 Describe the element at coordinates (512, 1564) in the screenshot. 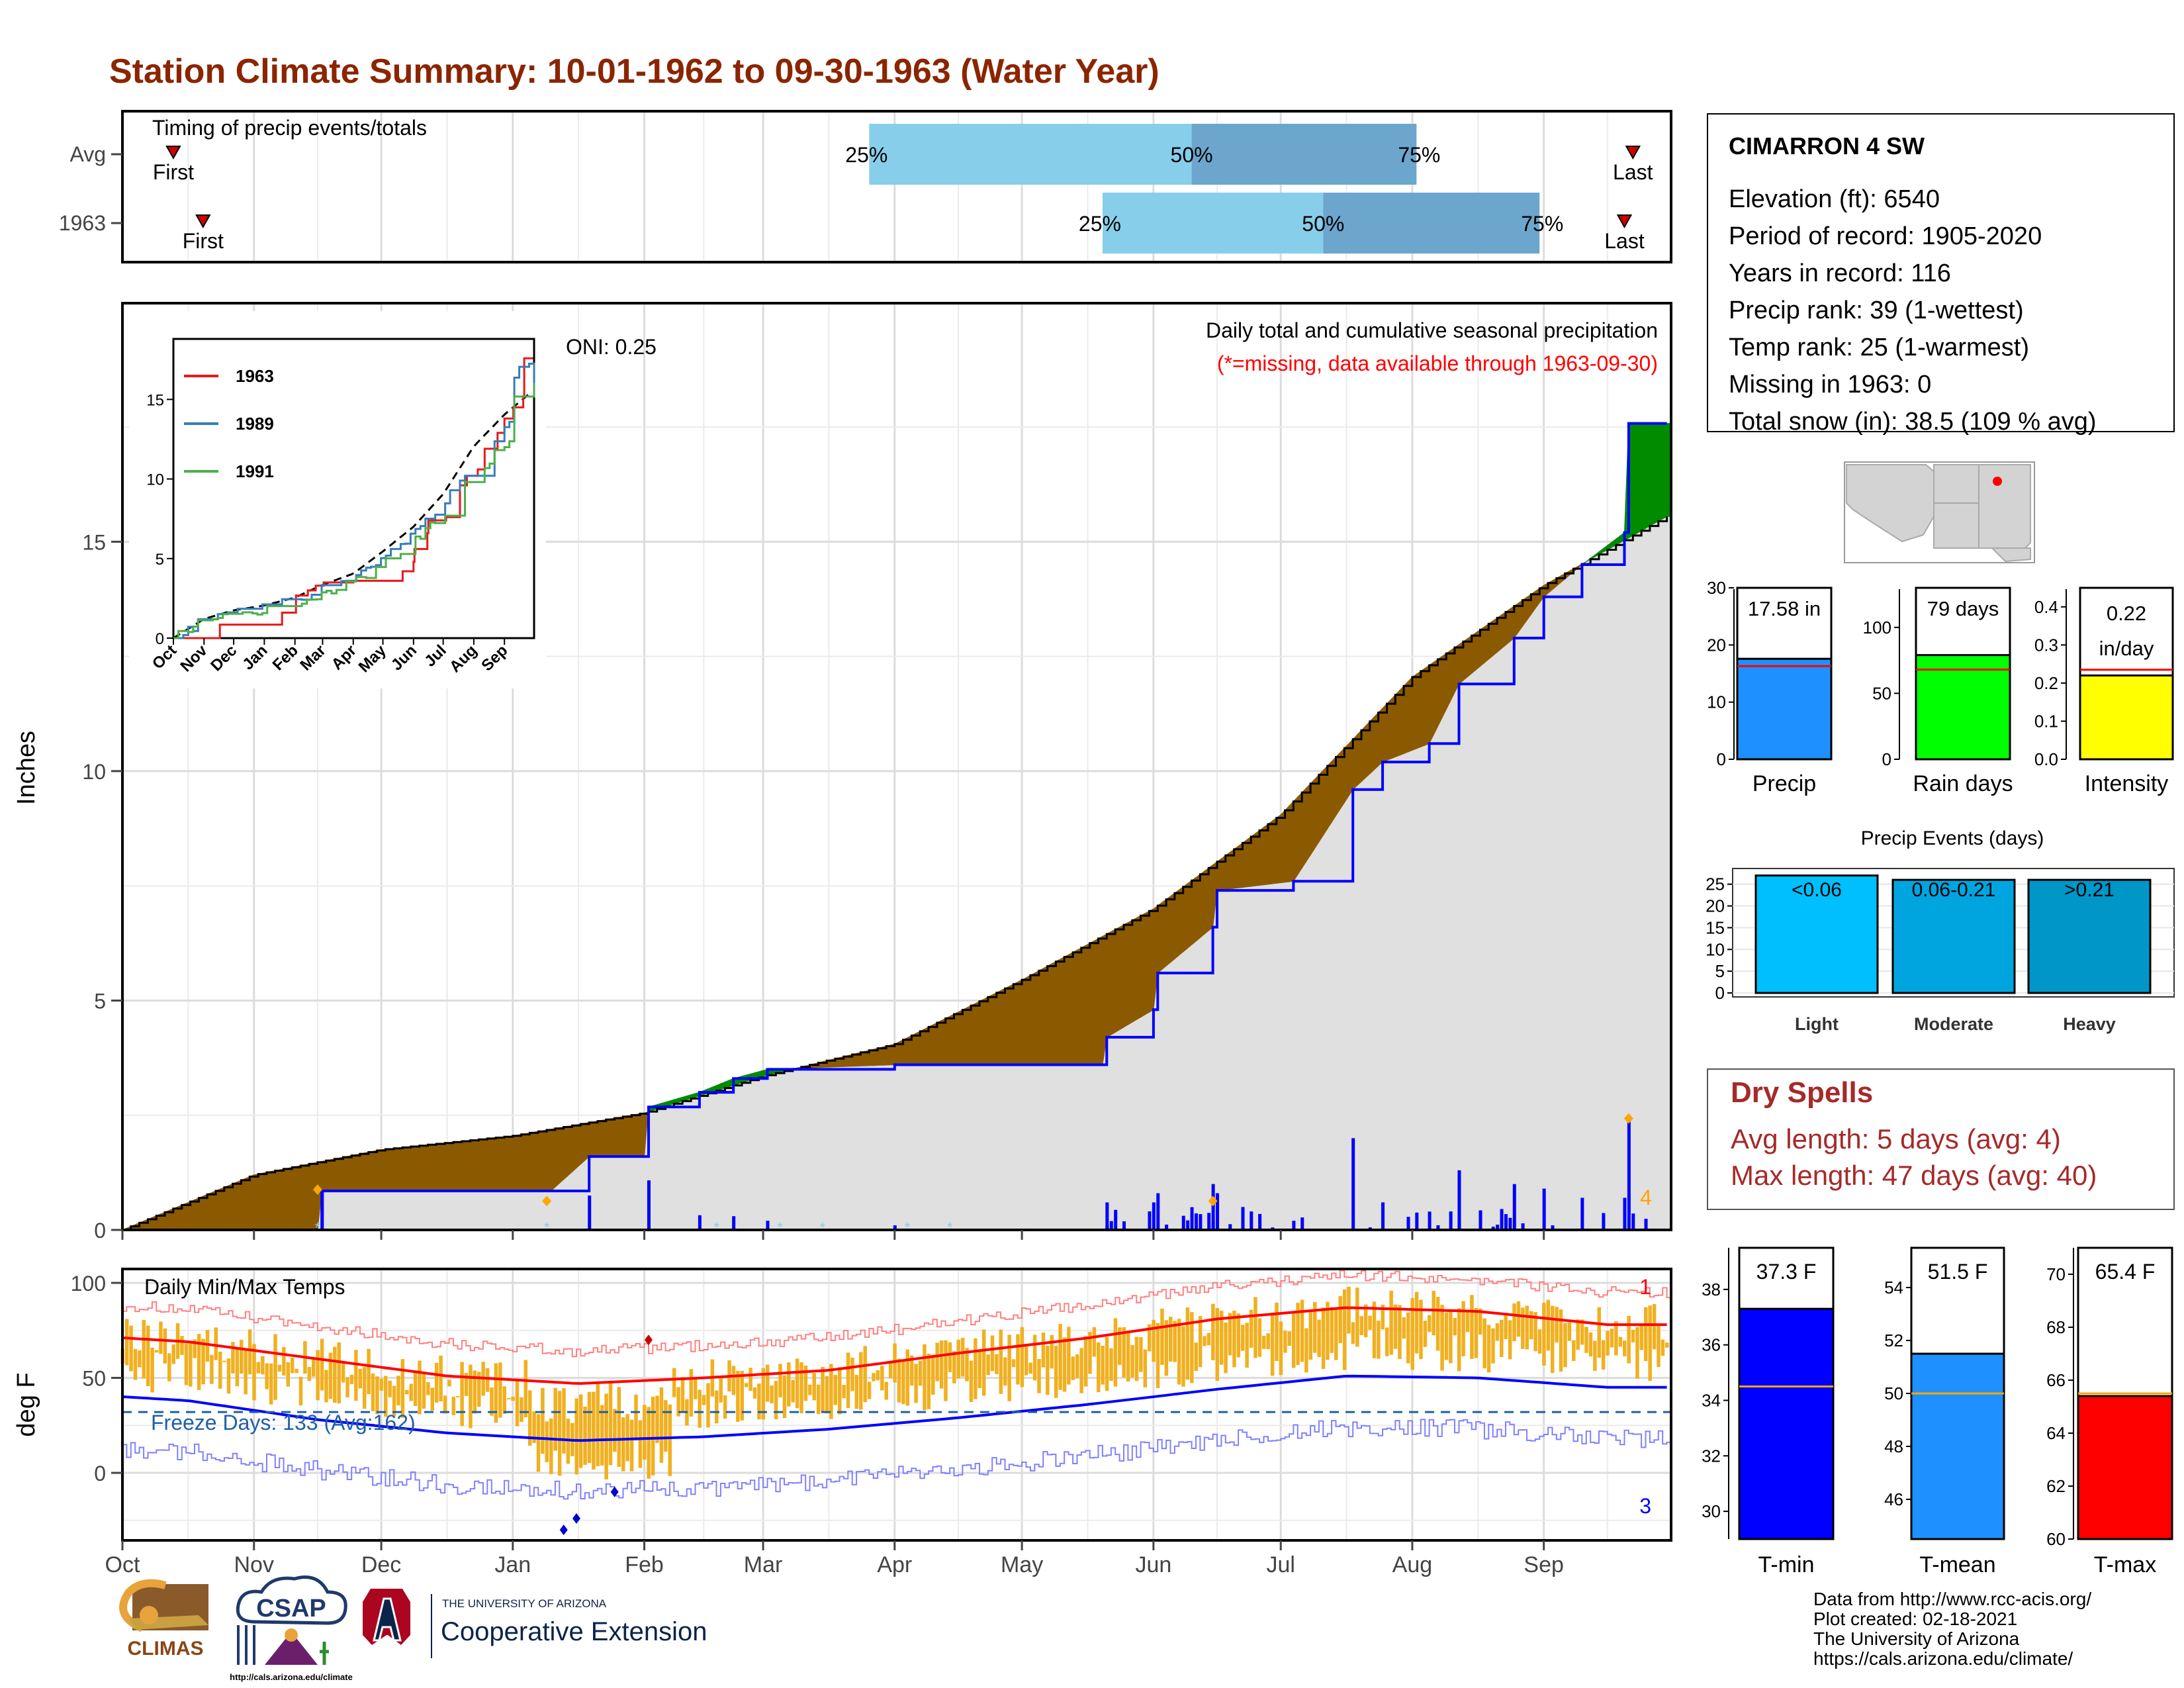

I see `x-month-label: Jan` at that location.